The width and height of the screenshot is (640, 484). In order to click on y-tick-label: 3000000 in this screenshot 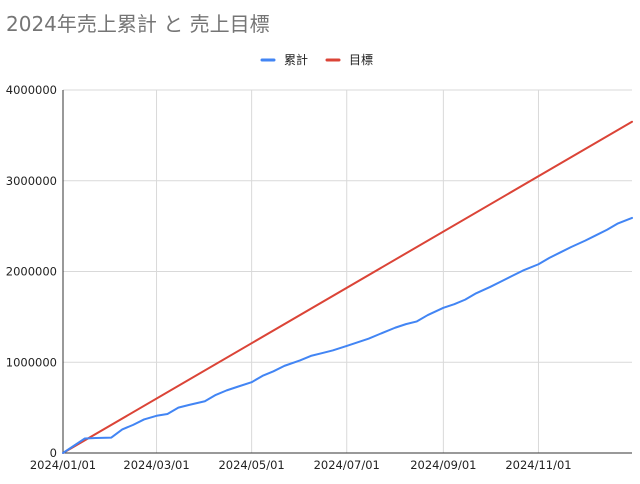, I will do `click(31, 181)`.